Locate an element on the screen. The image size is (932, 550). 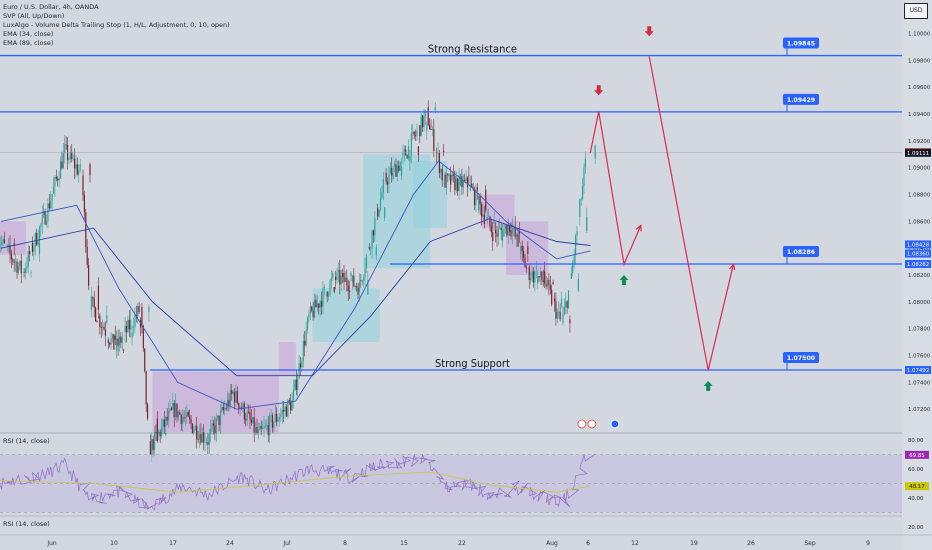
price-tick-label: 1.09600 is located at coordinates (919, 88).